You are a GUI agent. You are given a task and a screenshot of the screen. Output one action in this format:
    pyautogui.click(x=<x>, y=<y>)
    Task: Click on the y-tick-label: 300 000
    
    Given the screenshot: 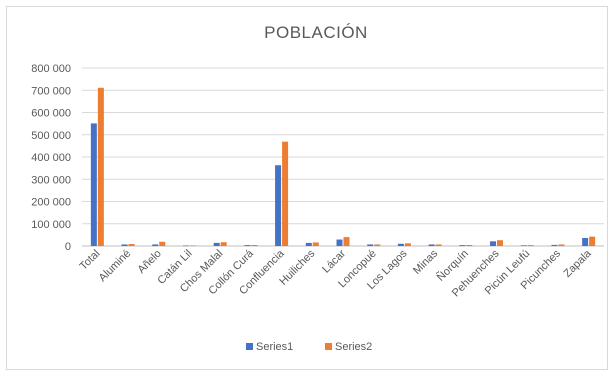 What is the action you would take?
    pyautogui.click(x=51, y=180)
    